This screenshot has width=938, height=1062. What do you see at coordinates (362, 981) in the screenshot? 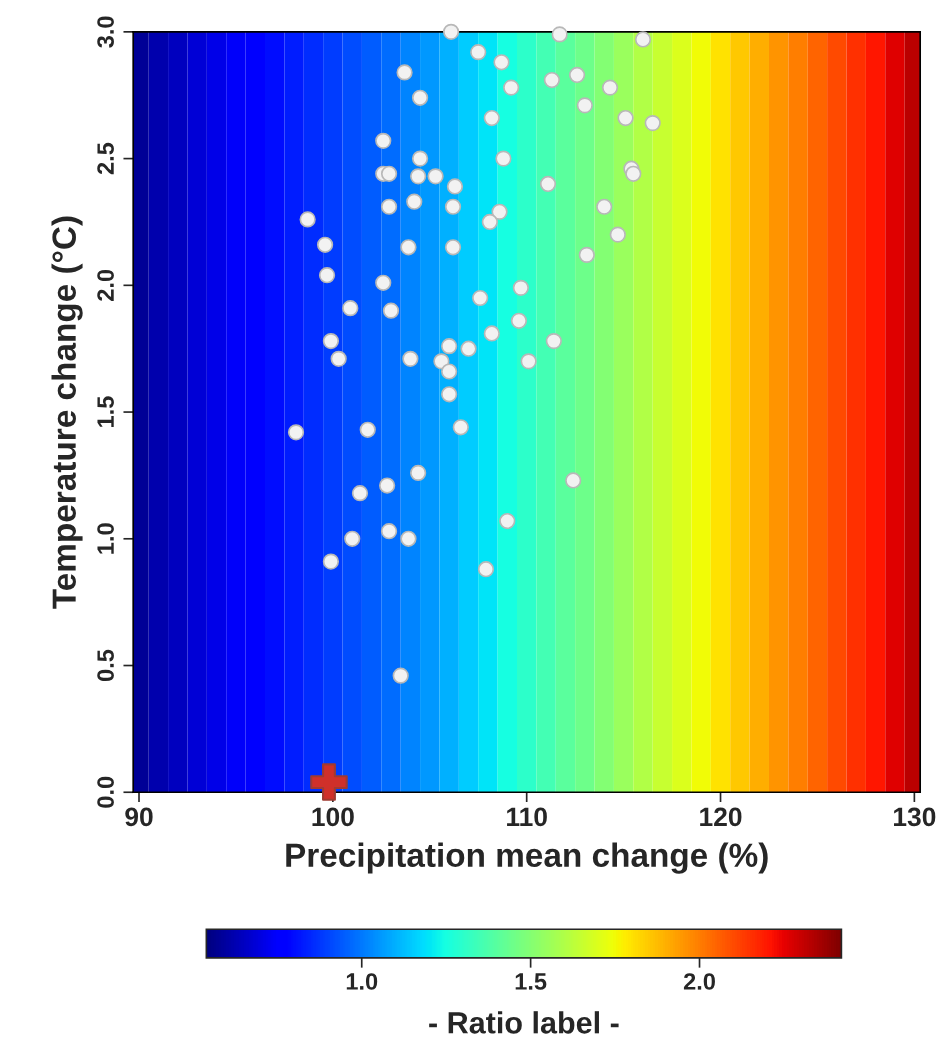
I see `color-bar-label: 1.0` at bounding box center [362, 981].